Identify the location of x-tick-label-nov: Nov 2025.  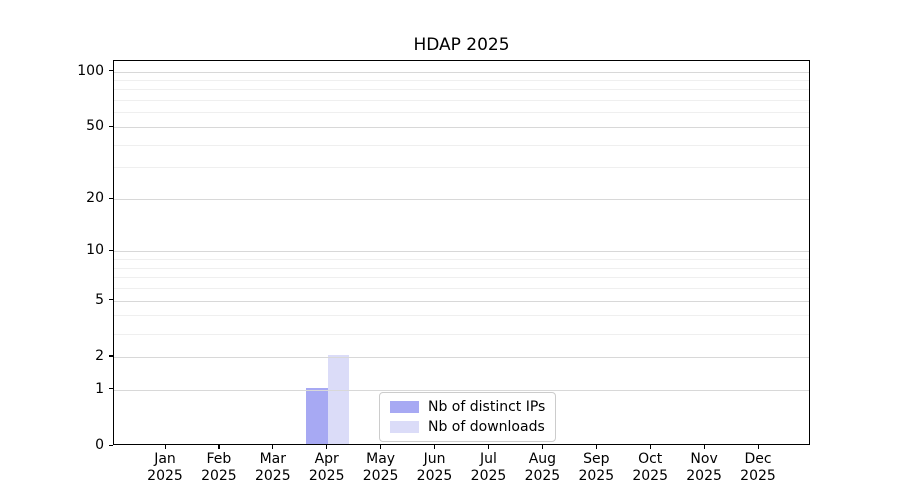
(704, 467).